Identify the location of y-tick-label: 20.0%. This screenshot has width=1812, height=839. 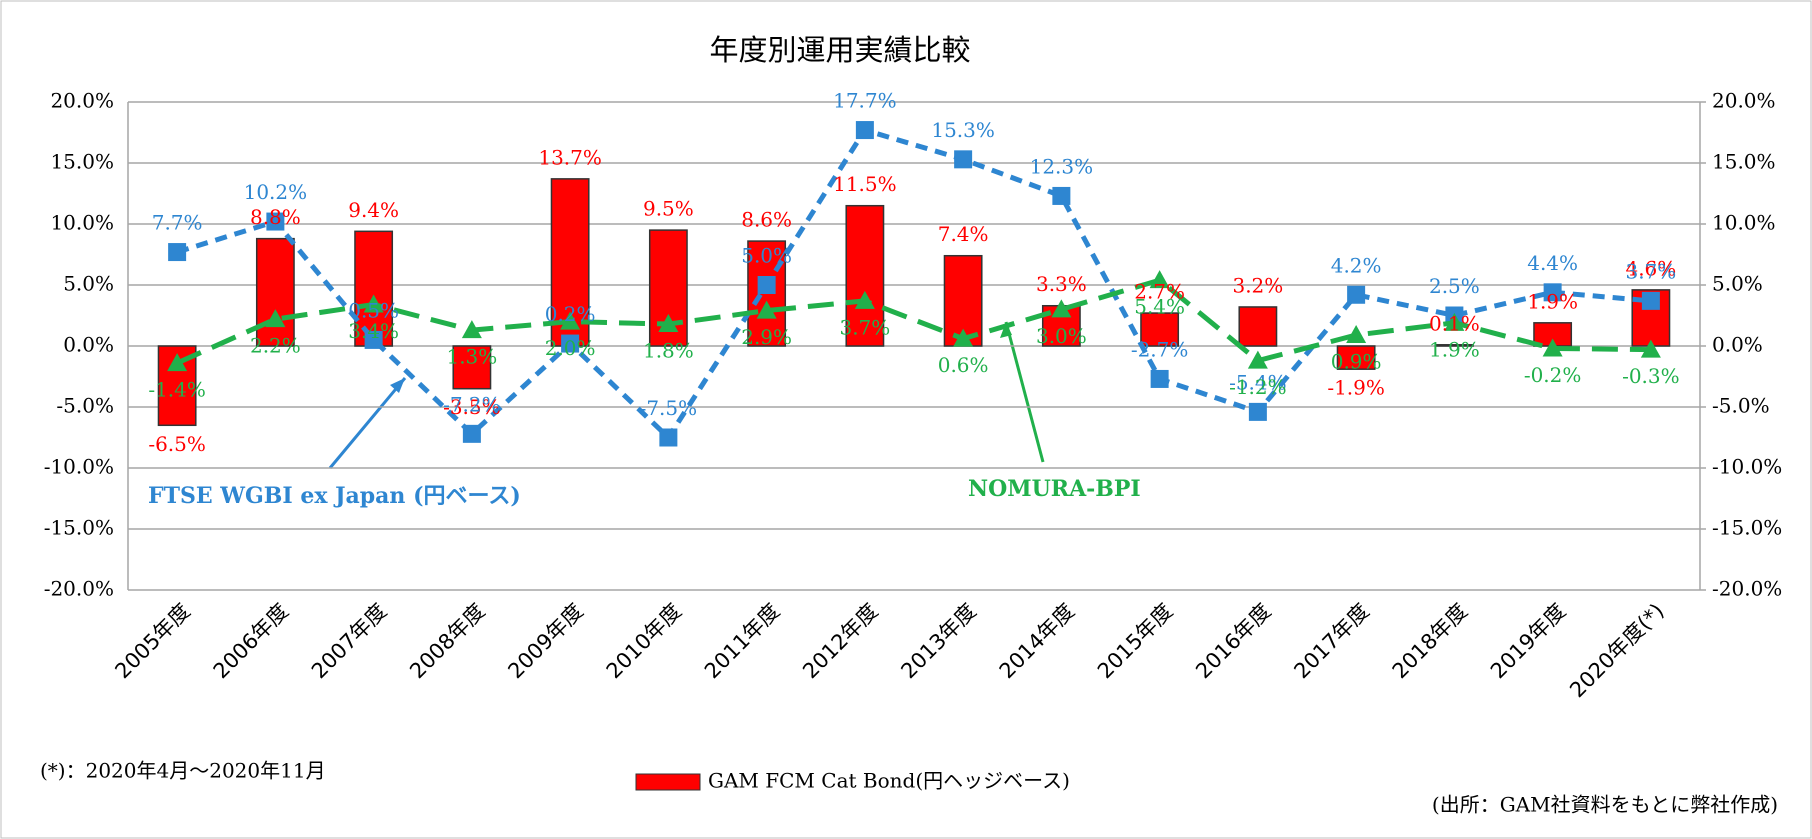
(82, 101).